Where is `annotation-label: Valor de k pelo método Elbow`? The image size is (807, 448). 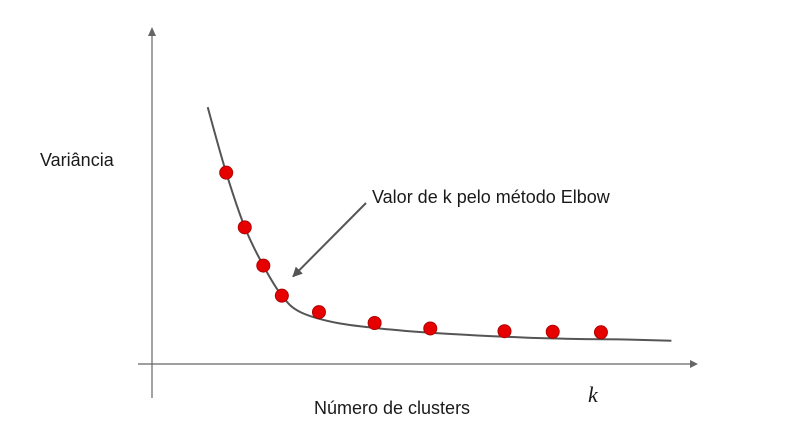 annotation-label: Valor de k pelo método Elbow is located at coordinates (491, 197).